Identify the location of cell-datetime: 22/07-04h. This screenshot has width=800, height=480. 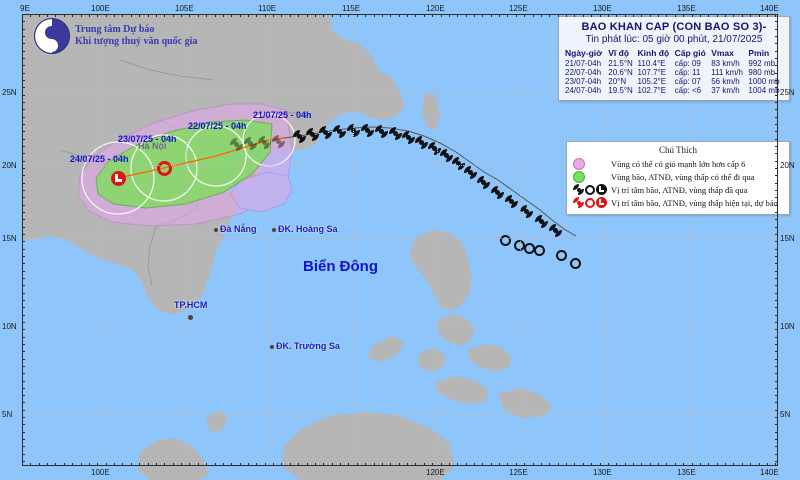
(583, 72).